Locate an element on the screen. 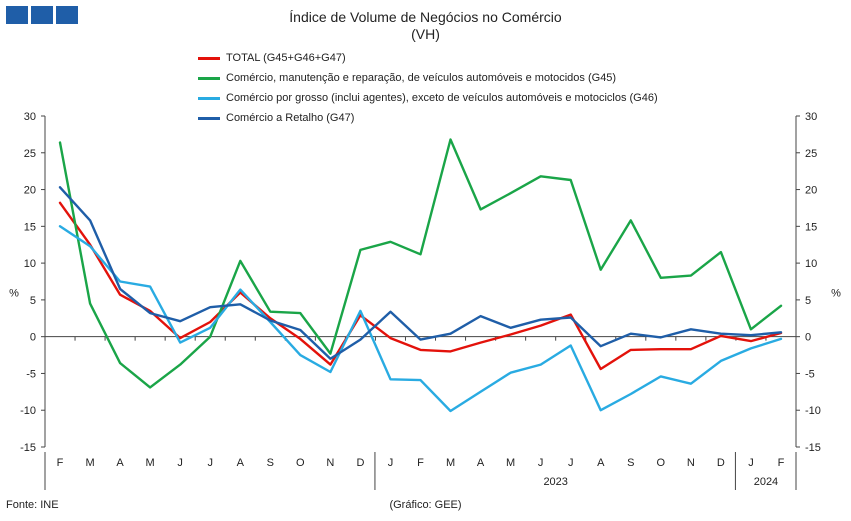 The width and height of the screenshot is (851, 521). legend-label: Comércio a Retalho (G47) is located at coordinates (290, 118).